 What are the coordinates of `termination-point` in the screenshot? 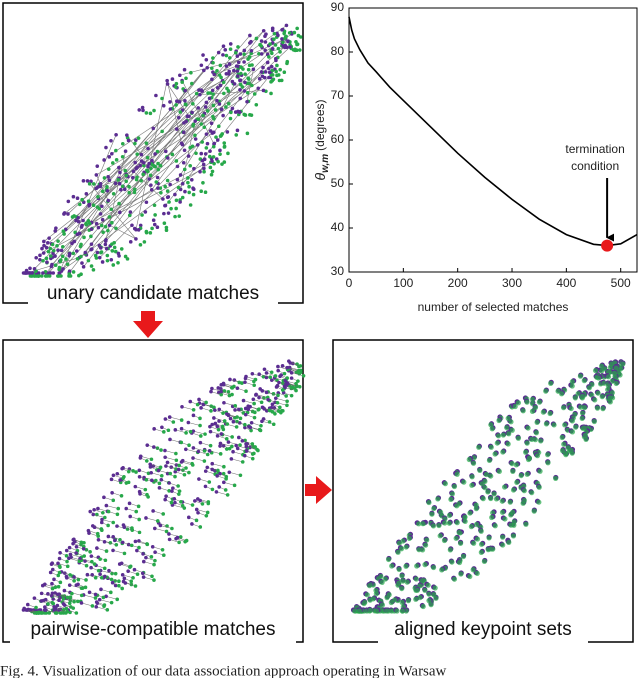 It's located at (607, 245).